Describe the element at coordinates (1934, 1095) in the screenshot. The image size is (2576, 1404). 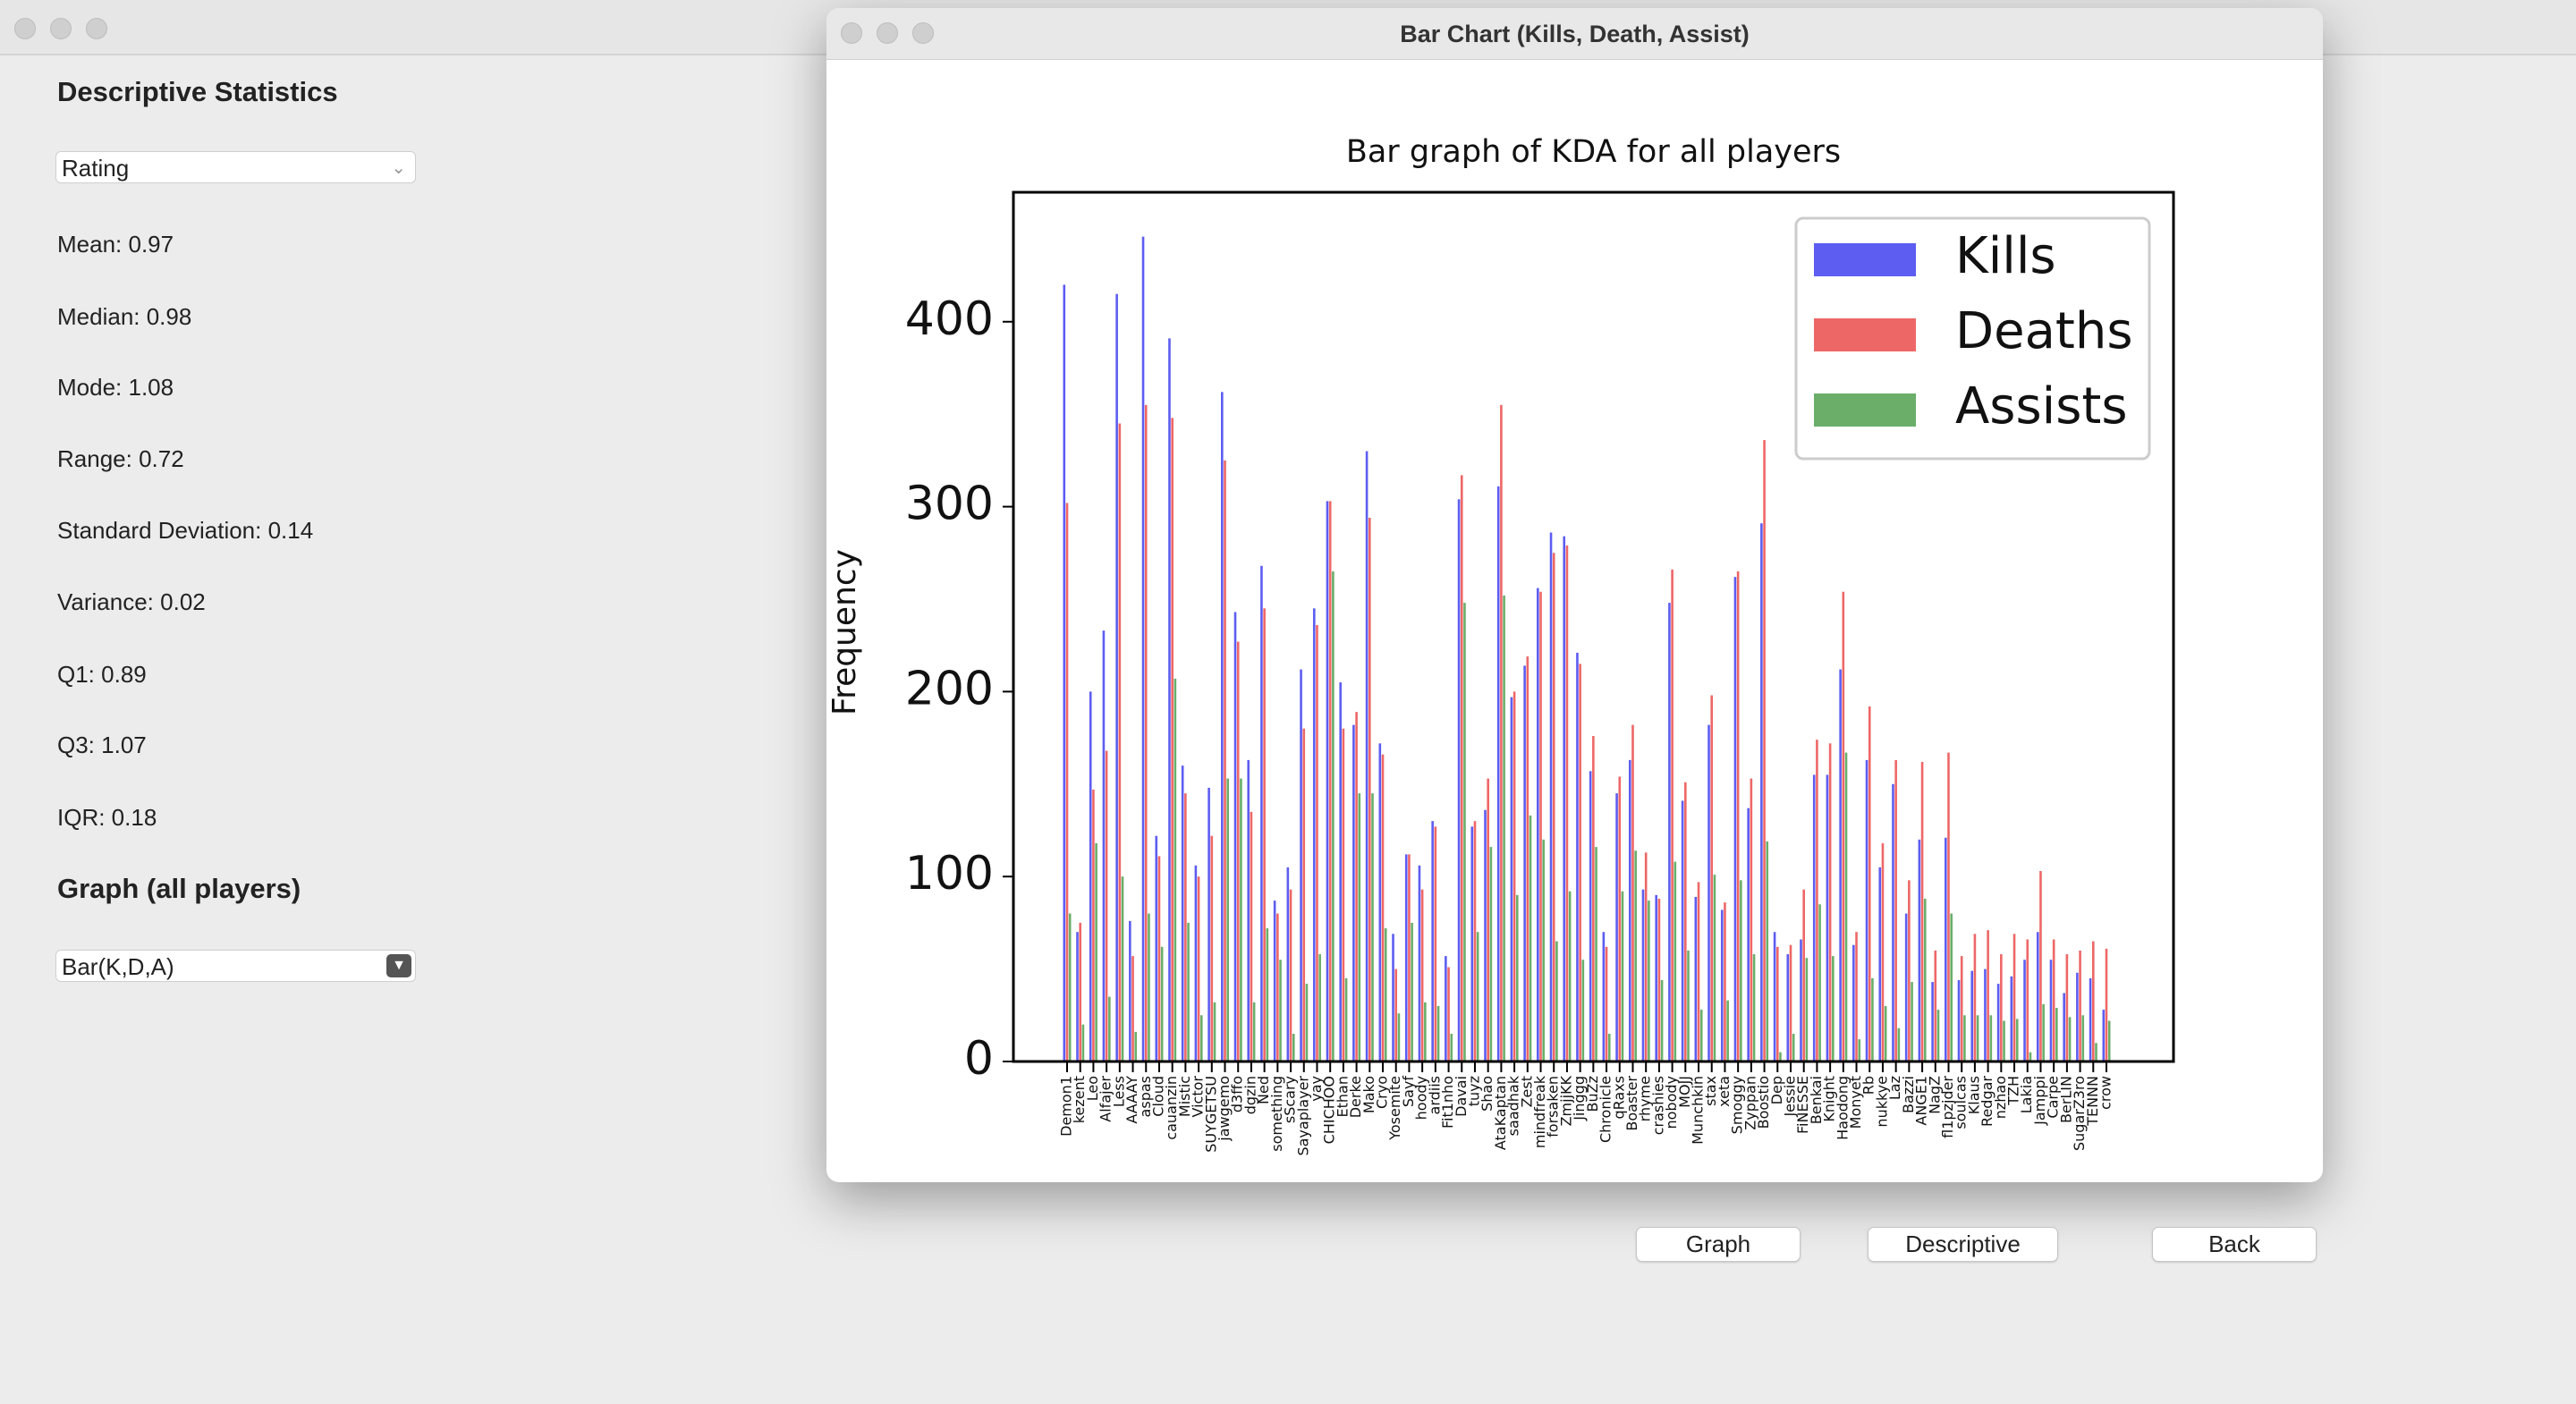
I see `x-tick-label: NagZ` at that location.